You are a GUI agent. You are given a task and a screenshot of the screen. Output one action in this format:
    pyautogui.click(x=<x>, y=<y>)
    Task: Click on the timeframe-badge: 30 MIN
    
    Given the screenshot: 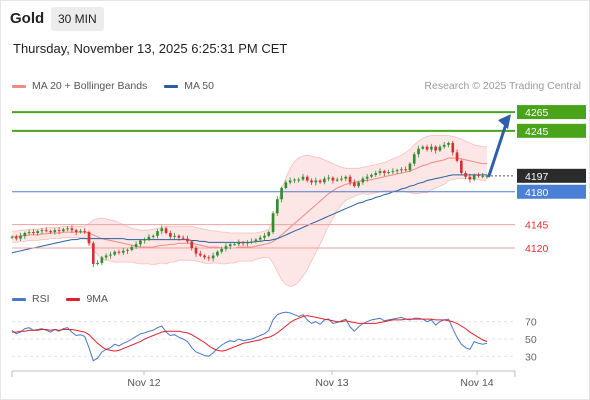 What is the action you would take?
    pyautogui.click(x=77, y=19)
    